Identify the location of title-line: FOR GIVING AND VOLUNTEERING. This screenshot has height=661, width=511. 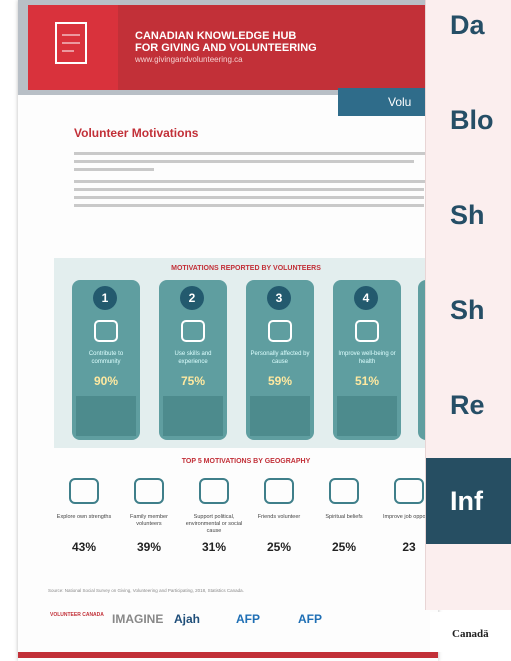
(226, 48).